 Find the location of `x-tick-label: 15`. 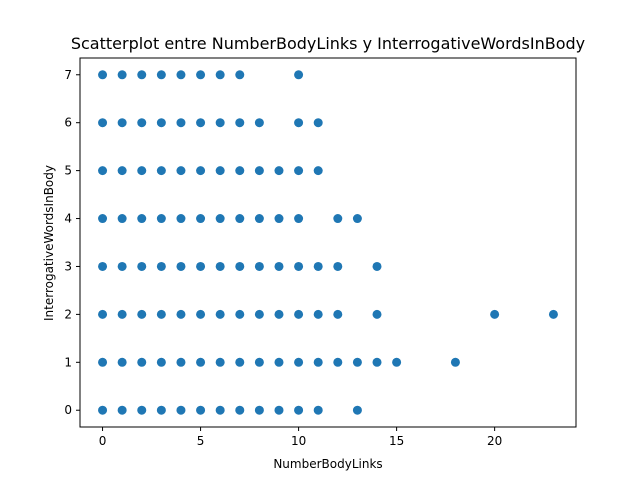

x-tick-label: 15 is located at coordinates (396, 441).